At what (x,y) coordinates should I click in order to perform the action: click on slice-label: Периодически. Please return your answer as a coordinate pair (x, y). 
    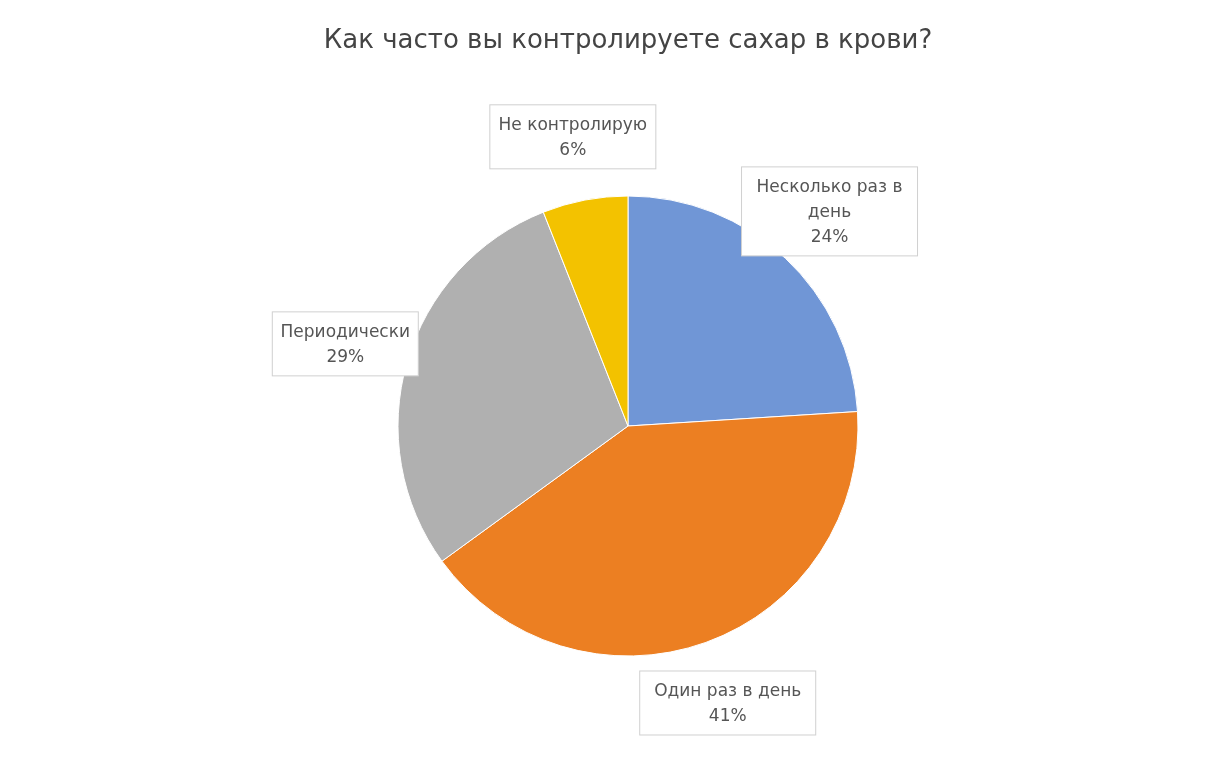
    Looking at the image, I should click on (345, 330).